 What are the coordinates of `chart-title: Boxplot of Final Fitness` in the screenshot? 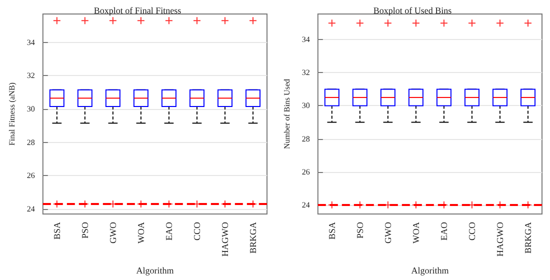 It's located at (138, 11).